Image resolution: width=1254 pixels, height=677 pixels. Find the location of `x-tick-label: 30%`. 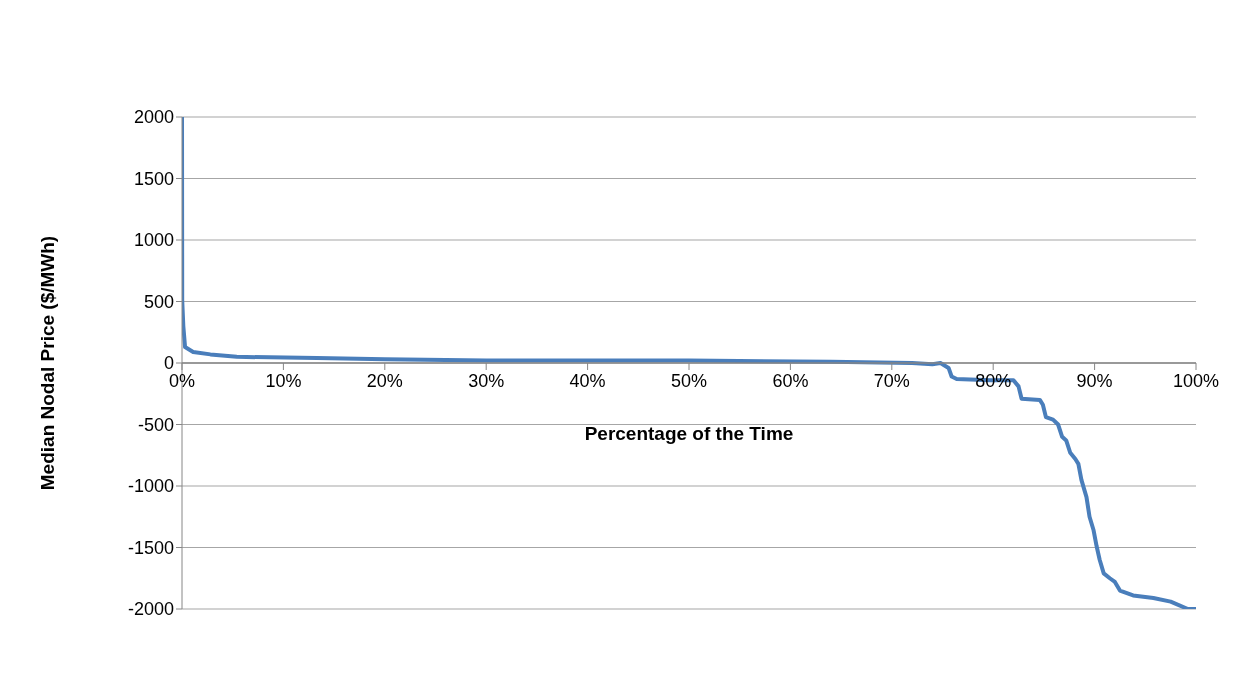

x-tick-label: 30% is located at coordinates (486, 381).